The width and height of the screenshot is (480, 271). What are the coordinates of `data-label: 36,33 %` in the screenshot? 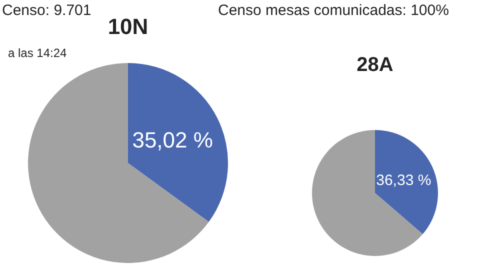 It's located at (404, 180).